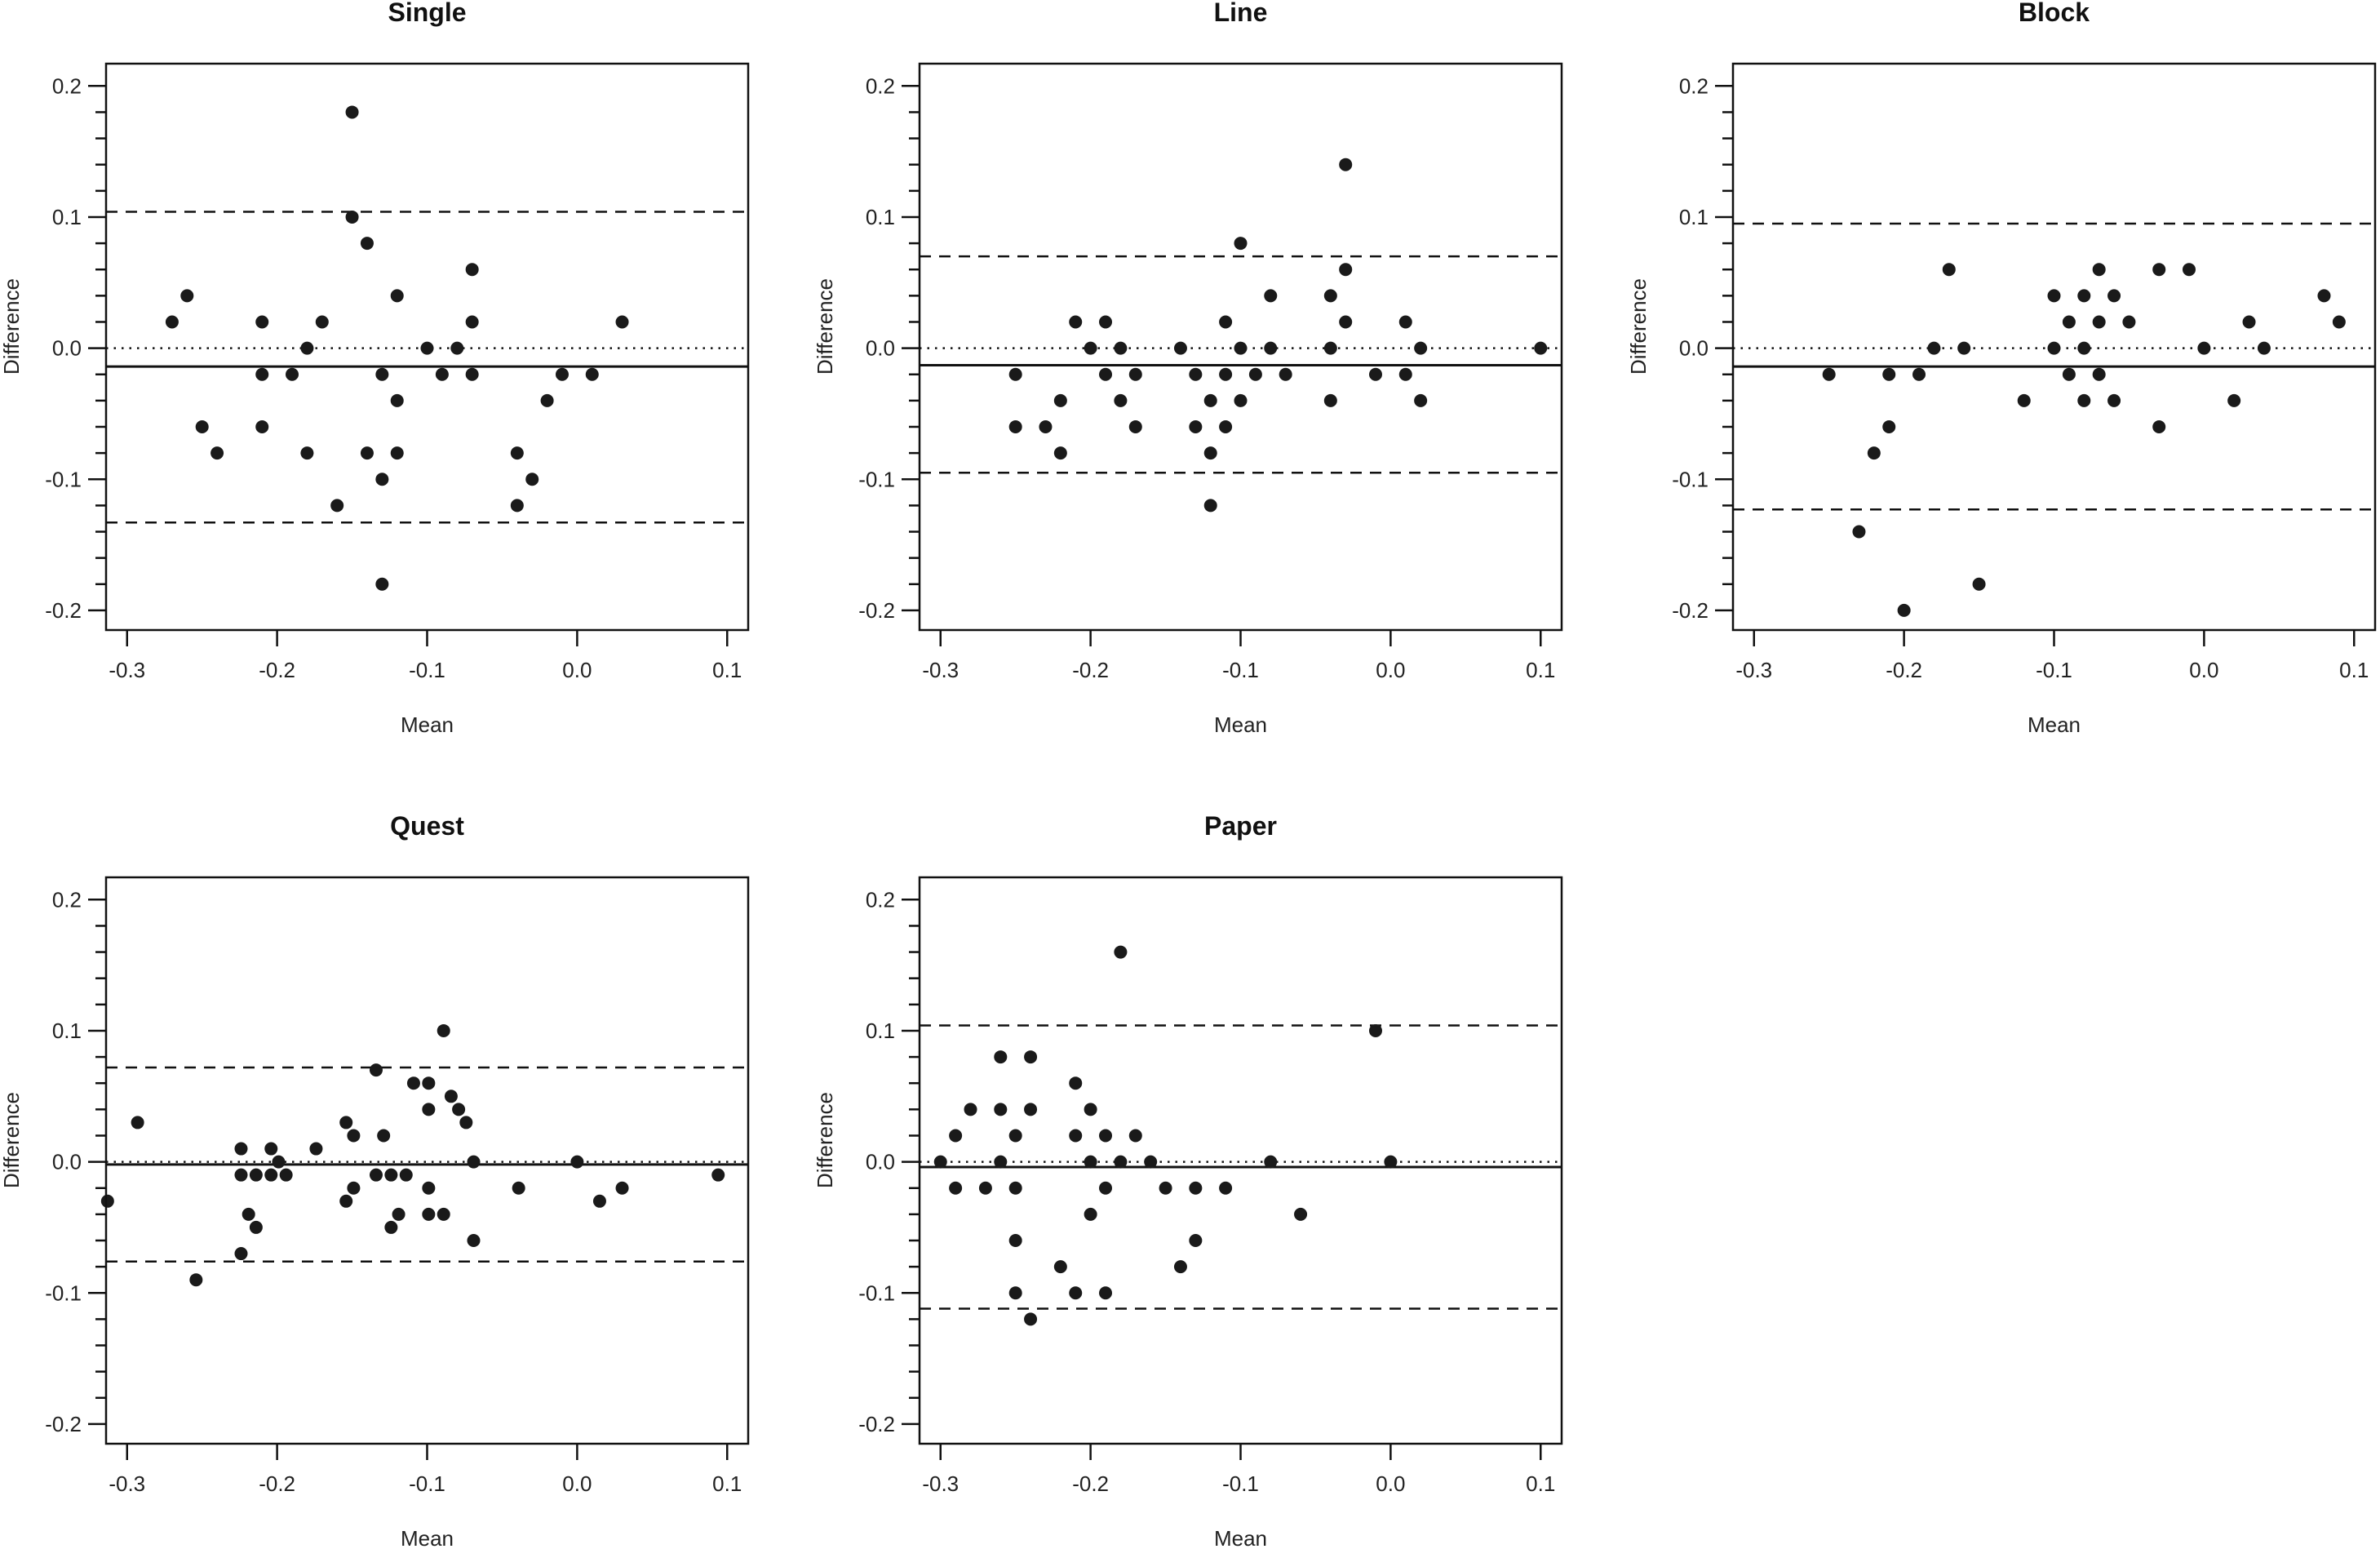 The height and width of the screenshot is (1549, 2380). What do you see at coordinates (427, 826) in the screenshot?
I see `panel-title: Quest` at bounding box center [427, 826].